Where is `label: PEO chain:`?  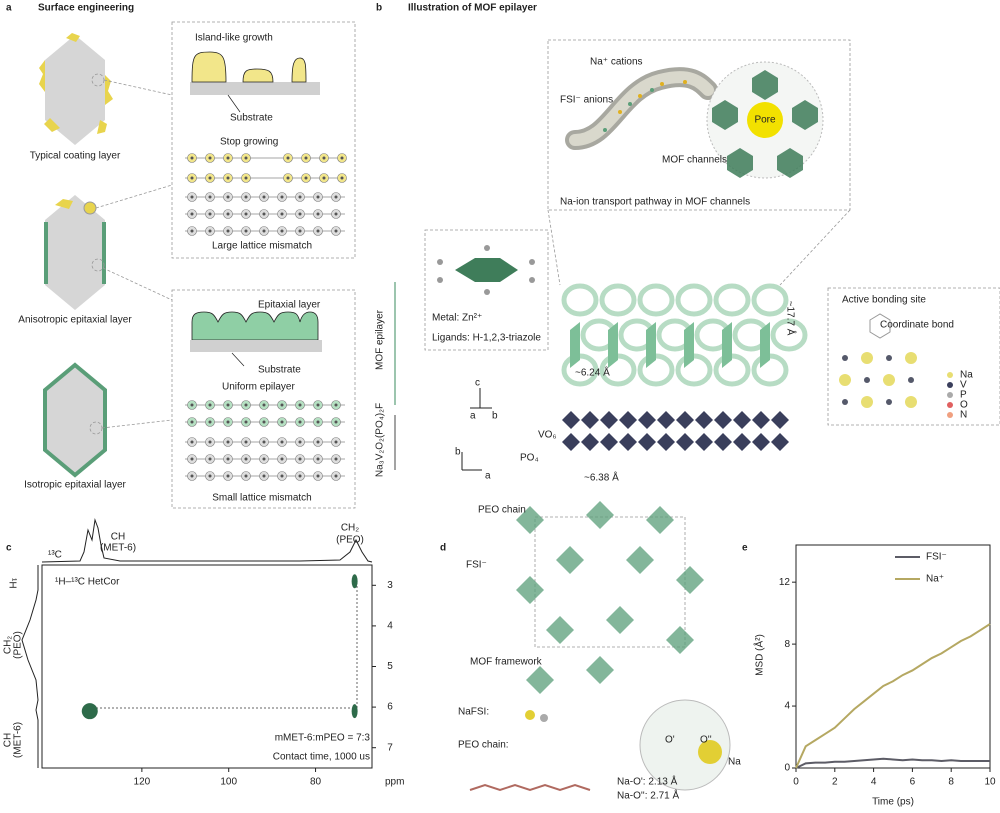
label: PEO chain: is located at coordinates (483, 745).